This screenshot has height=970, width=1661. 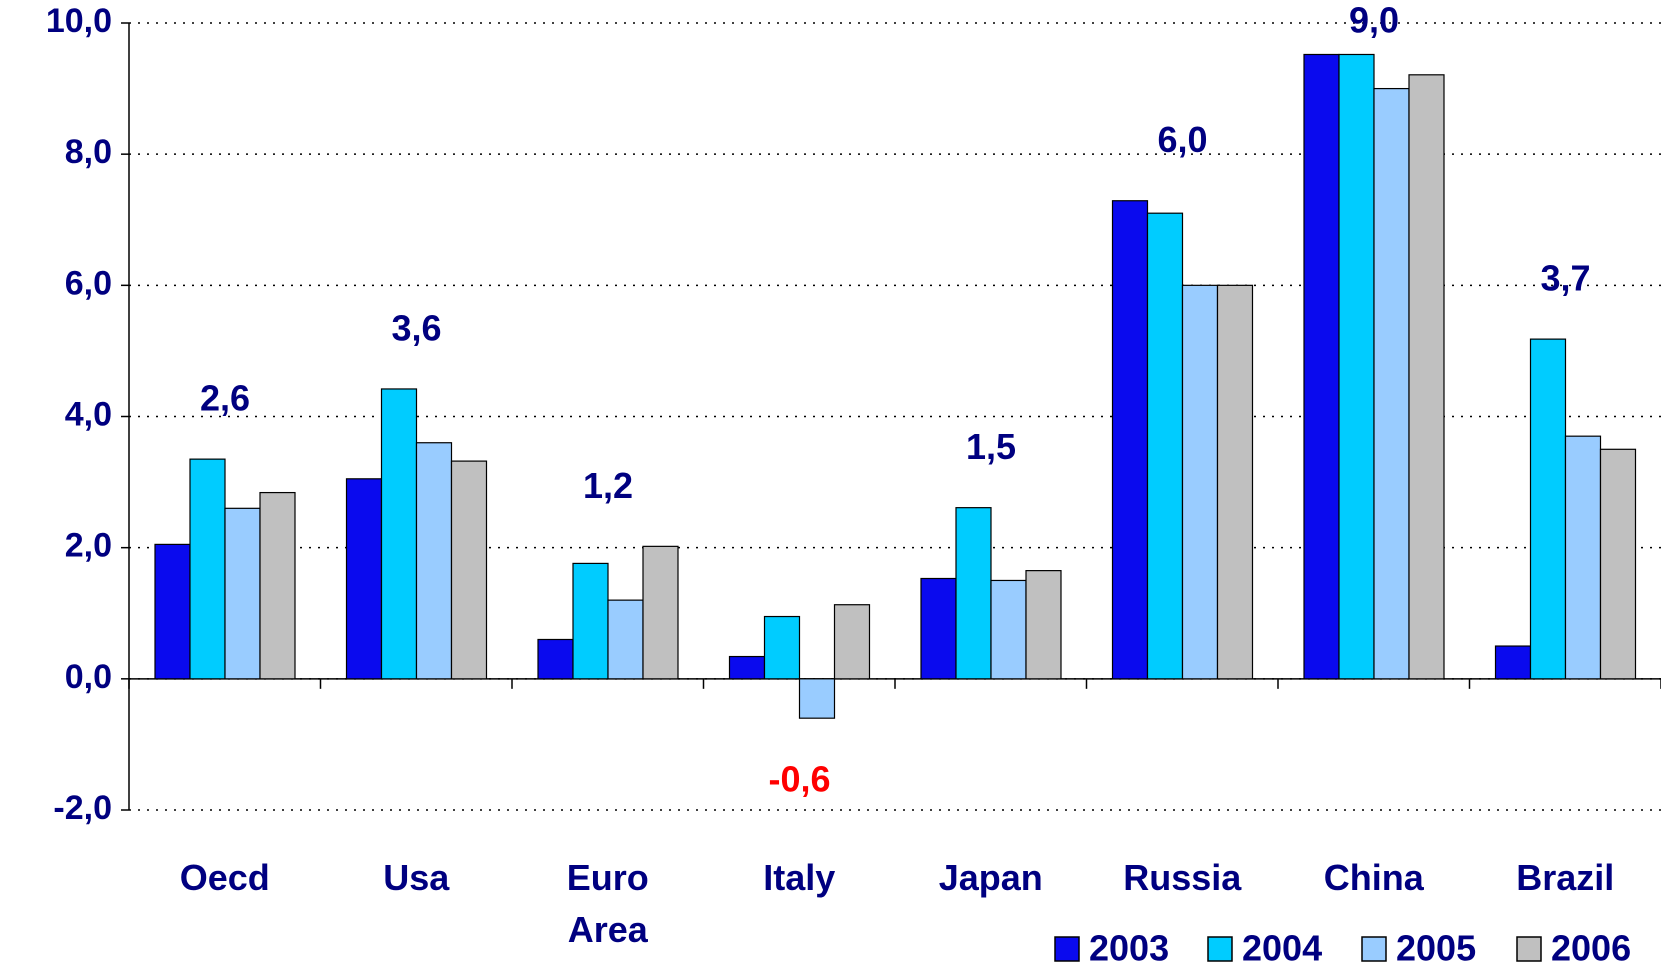 I want to click on y-tick-label: 6,0, so click(x=88, y=283).